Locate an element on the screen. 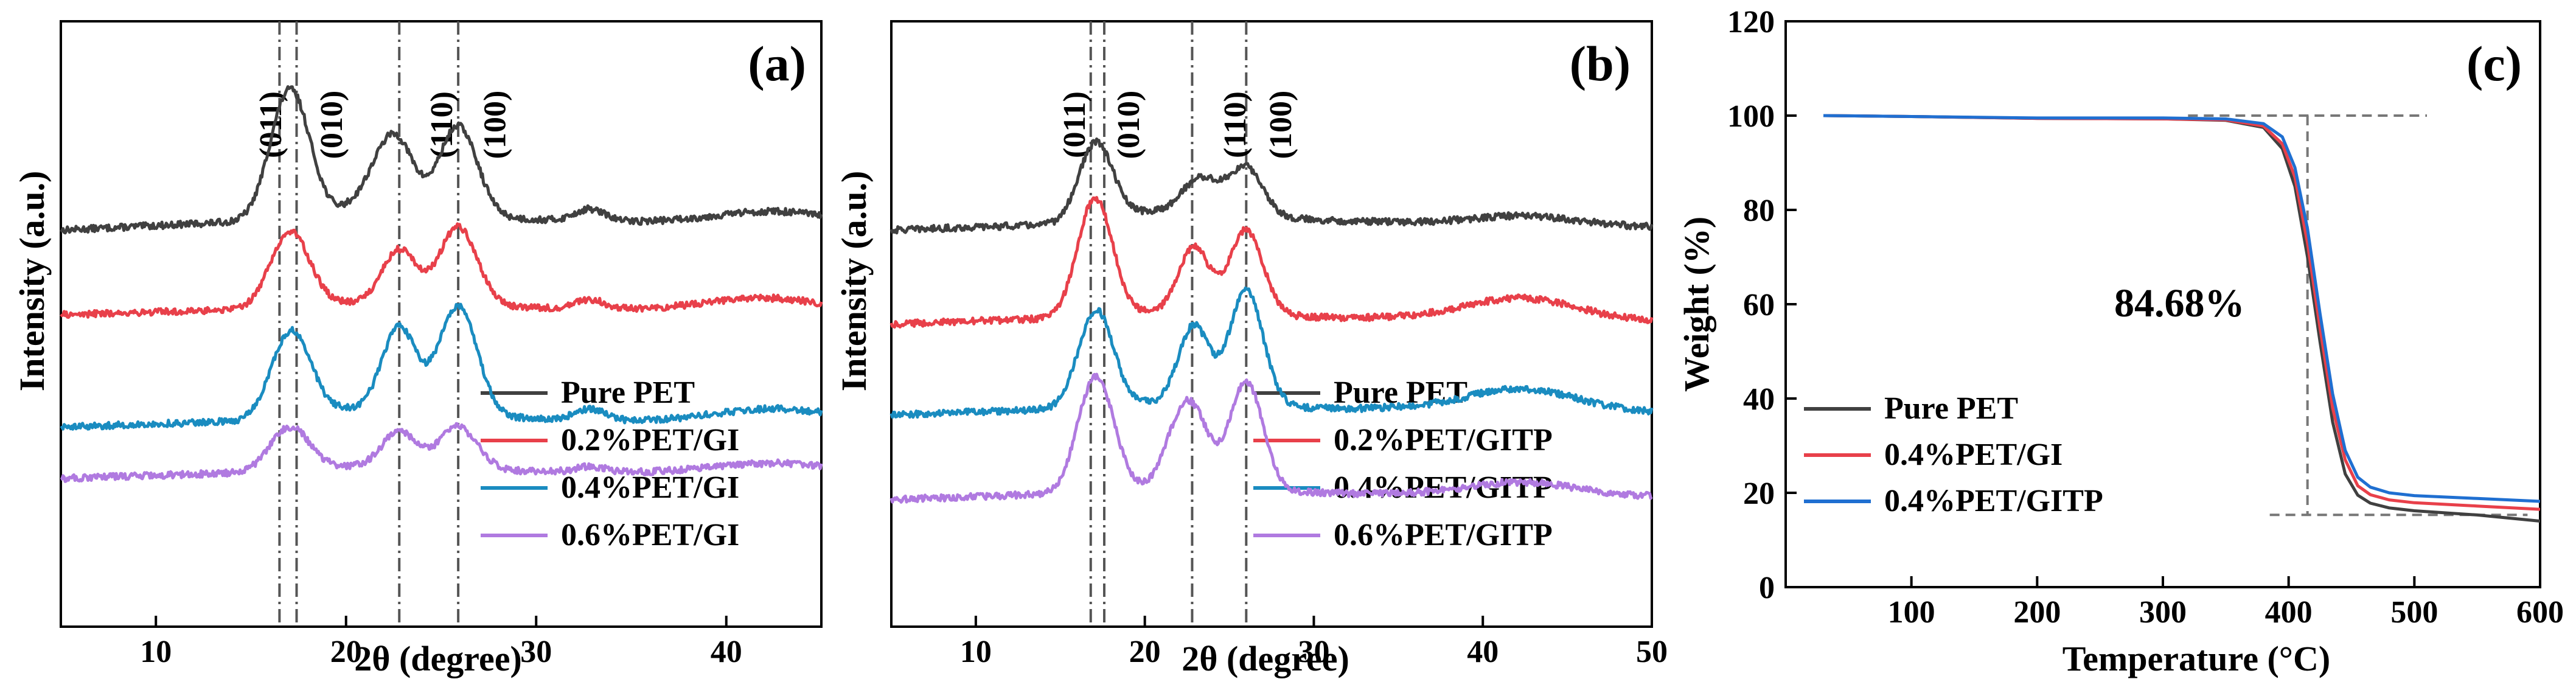 The image size is (2576, 693). panel-b-ylabel: Intensity (a.u.) is located at coordinates (854, 281).